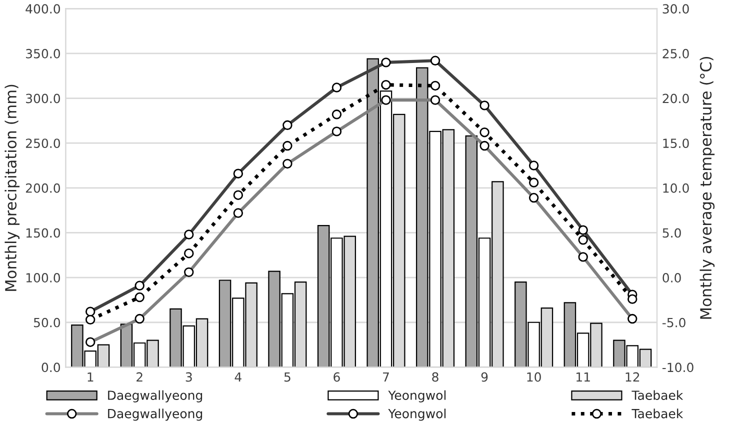  Describe the element at coordinates (238, 377) in the screenshot. I see `x-tick-label: 4` at that location.